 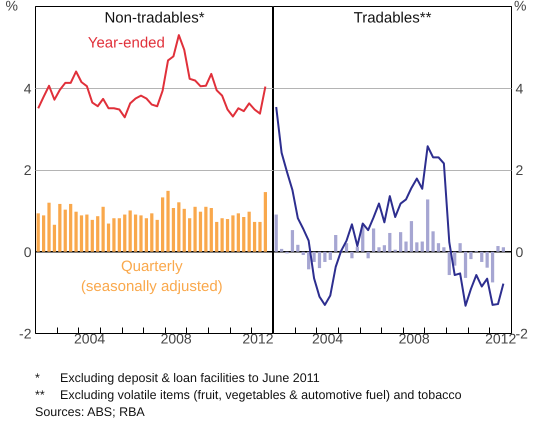 I want to click on series-label: Year-ended, so click(x=126, y=43).